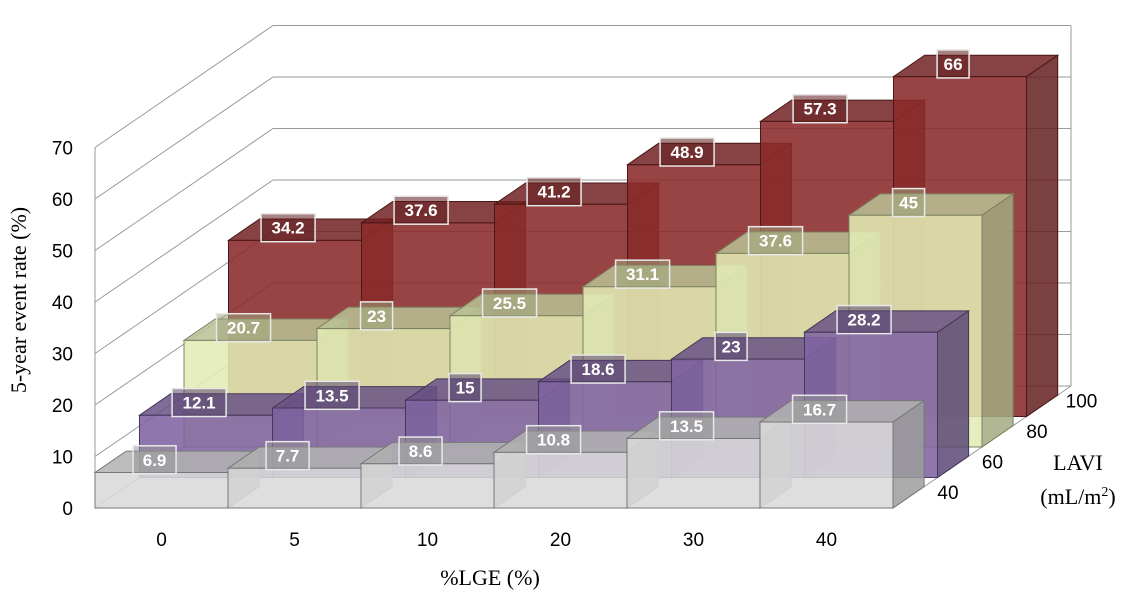 The height and width of the screenshot is (602, 1133). I want to click on data-label-text: 25.5, so click(509, 303).